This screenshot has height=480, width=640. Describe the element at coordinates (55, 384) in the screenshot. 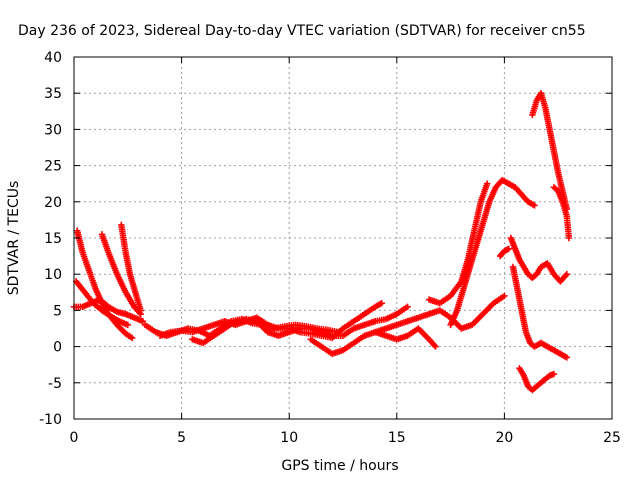

I see `y-tick-label: -5` at that location.